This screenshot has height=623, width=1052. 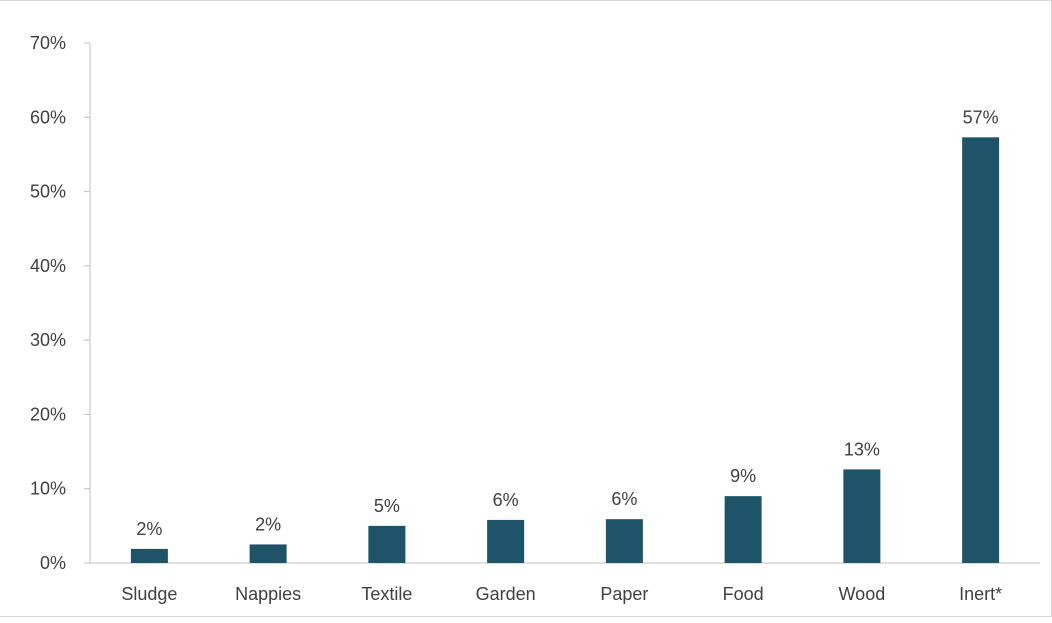 I want to click on y-tick-label: 70%, so click(x=48, y=43).